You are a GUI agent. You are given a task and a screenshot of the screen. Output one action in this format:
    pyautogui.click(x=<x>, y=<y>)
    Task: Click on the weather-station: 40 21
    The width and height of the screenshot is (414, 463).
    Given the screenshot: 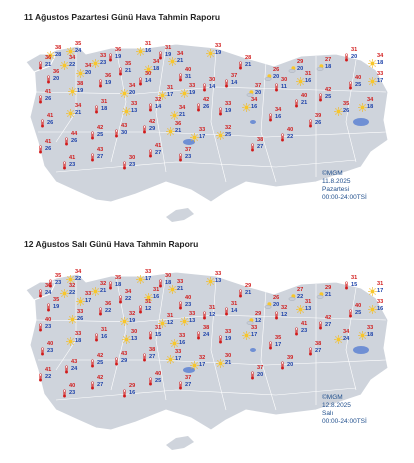 What is the action you would take?
    pyautogui.click(x=303, y=101)
    